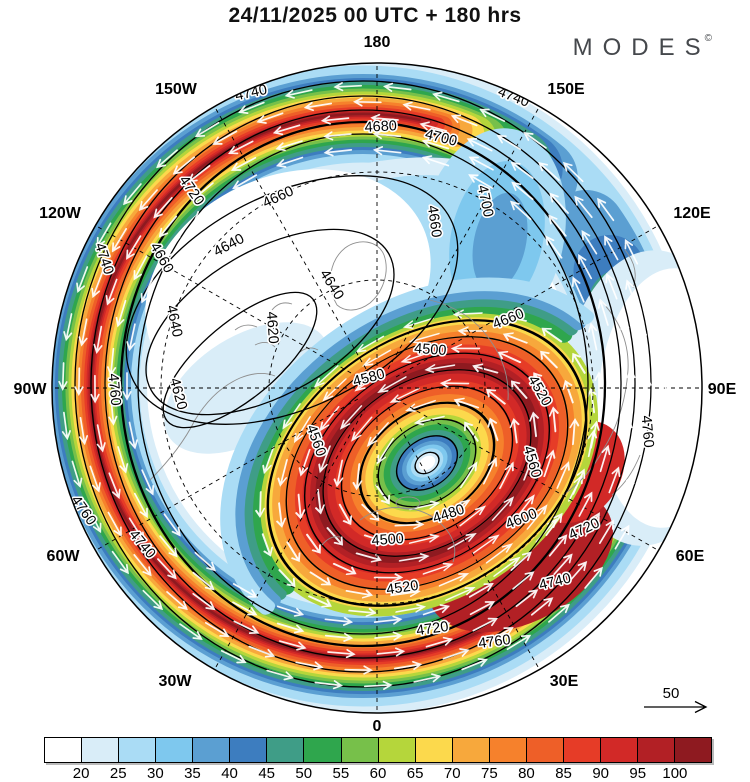 Image resolution: width=750 pixels, height=782 pixels. Describe the element at coordinates (31, 389) in the screenshot. I see `lon-label-90W: 90W` at that location.